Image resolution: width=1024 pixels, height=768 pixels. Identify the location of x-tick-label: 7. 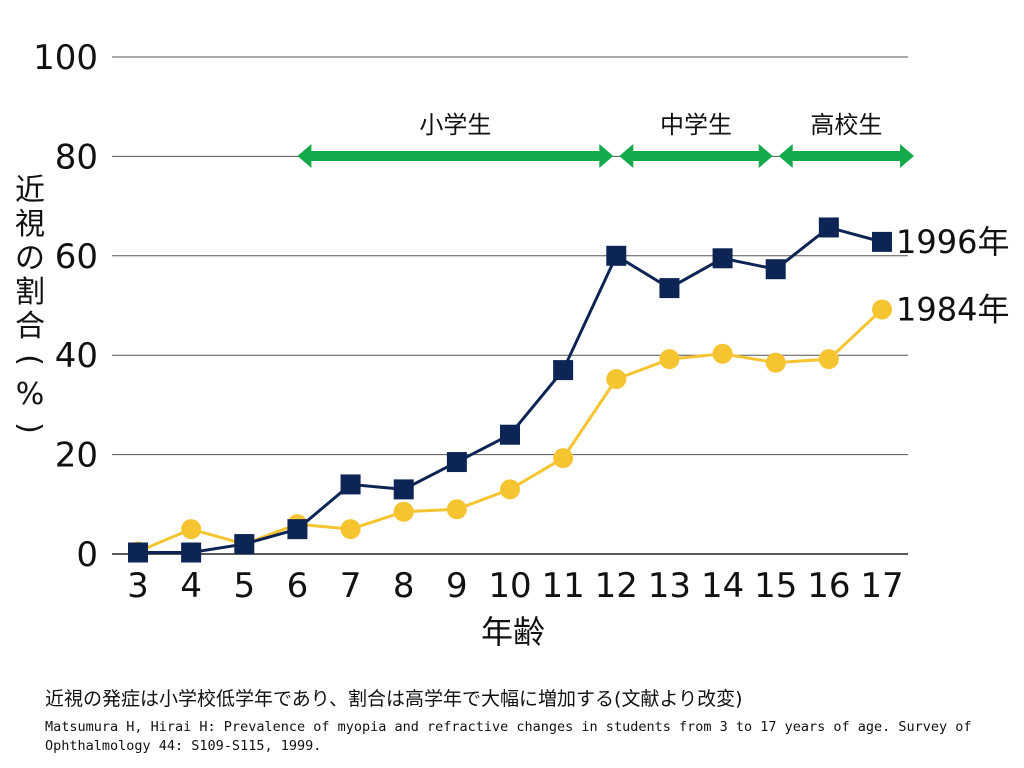
(351, 586).